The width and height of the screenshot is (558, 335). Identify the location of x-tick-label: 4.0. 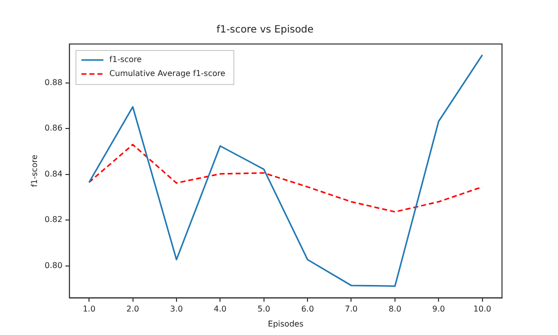
(220, 309).